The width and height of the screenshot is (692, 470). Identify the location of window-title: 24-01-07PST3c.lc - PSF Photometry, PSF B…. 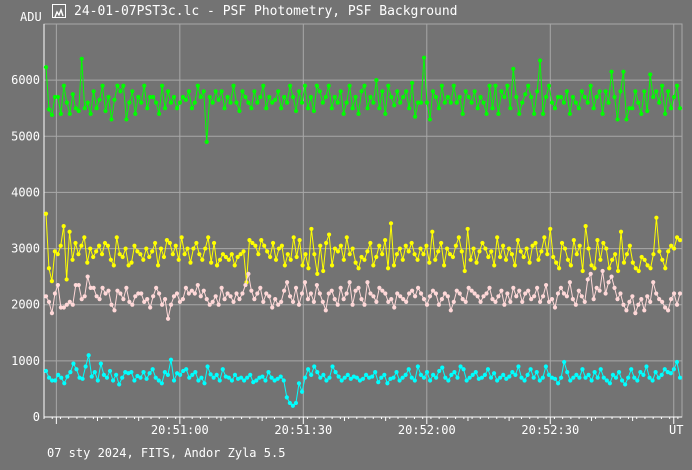
(266, 11).